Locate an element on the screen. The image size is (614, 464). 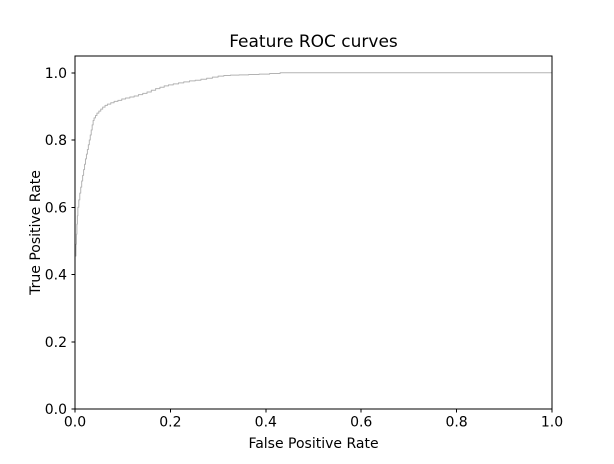
y-tick-label: 0.0 is located at coordinates (56, 410).